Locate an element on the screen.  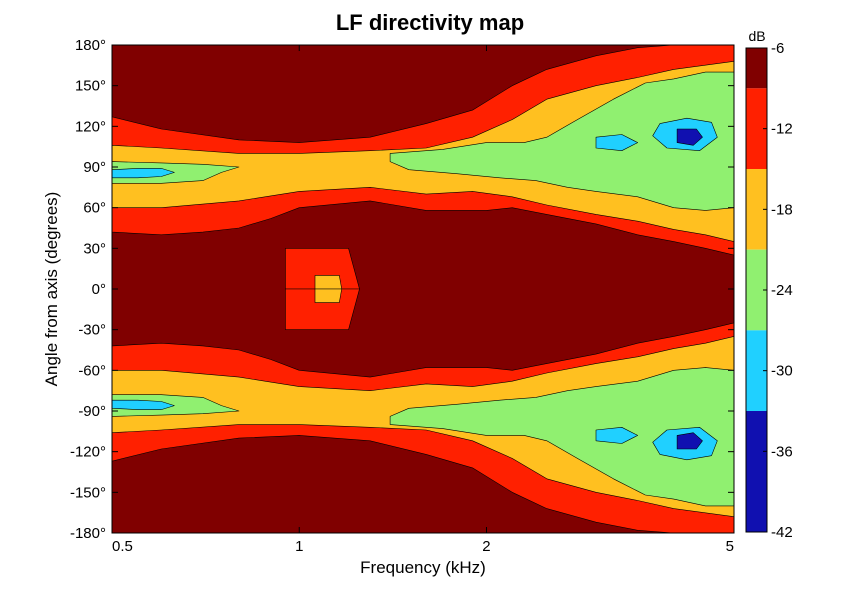
colorbar: -6 -12 -18 -24 -30 -36 -42 is located at coordinates (769, 290).